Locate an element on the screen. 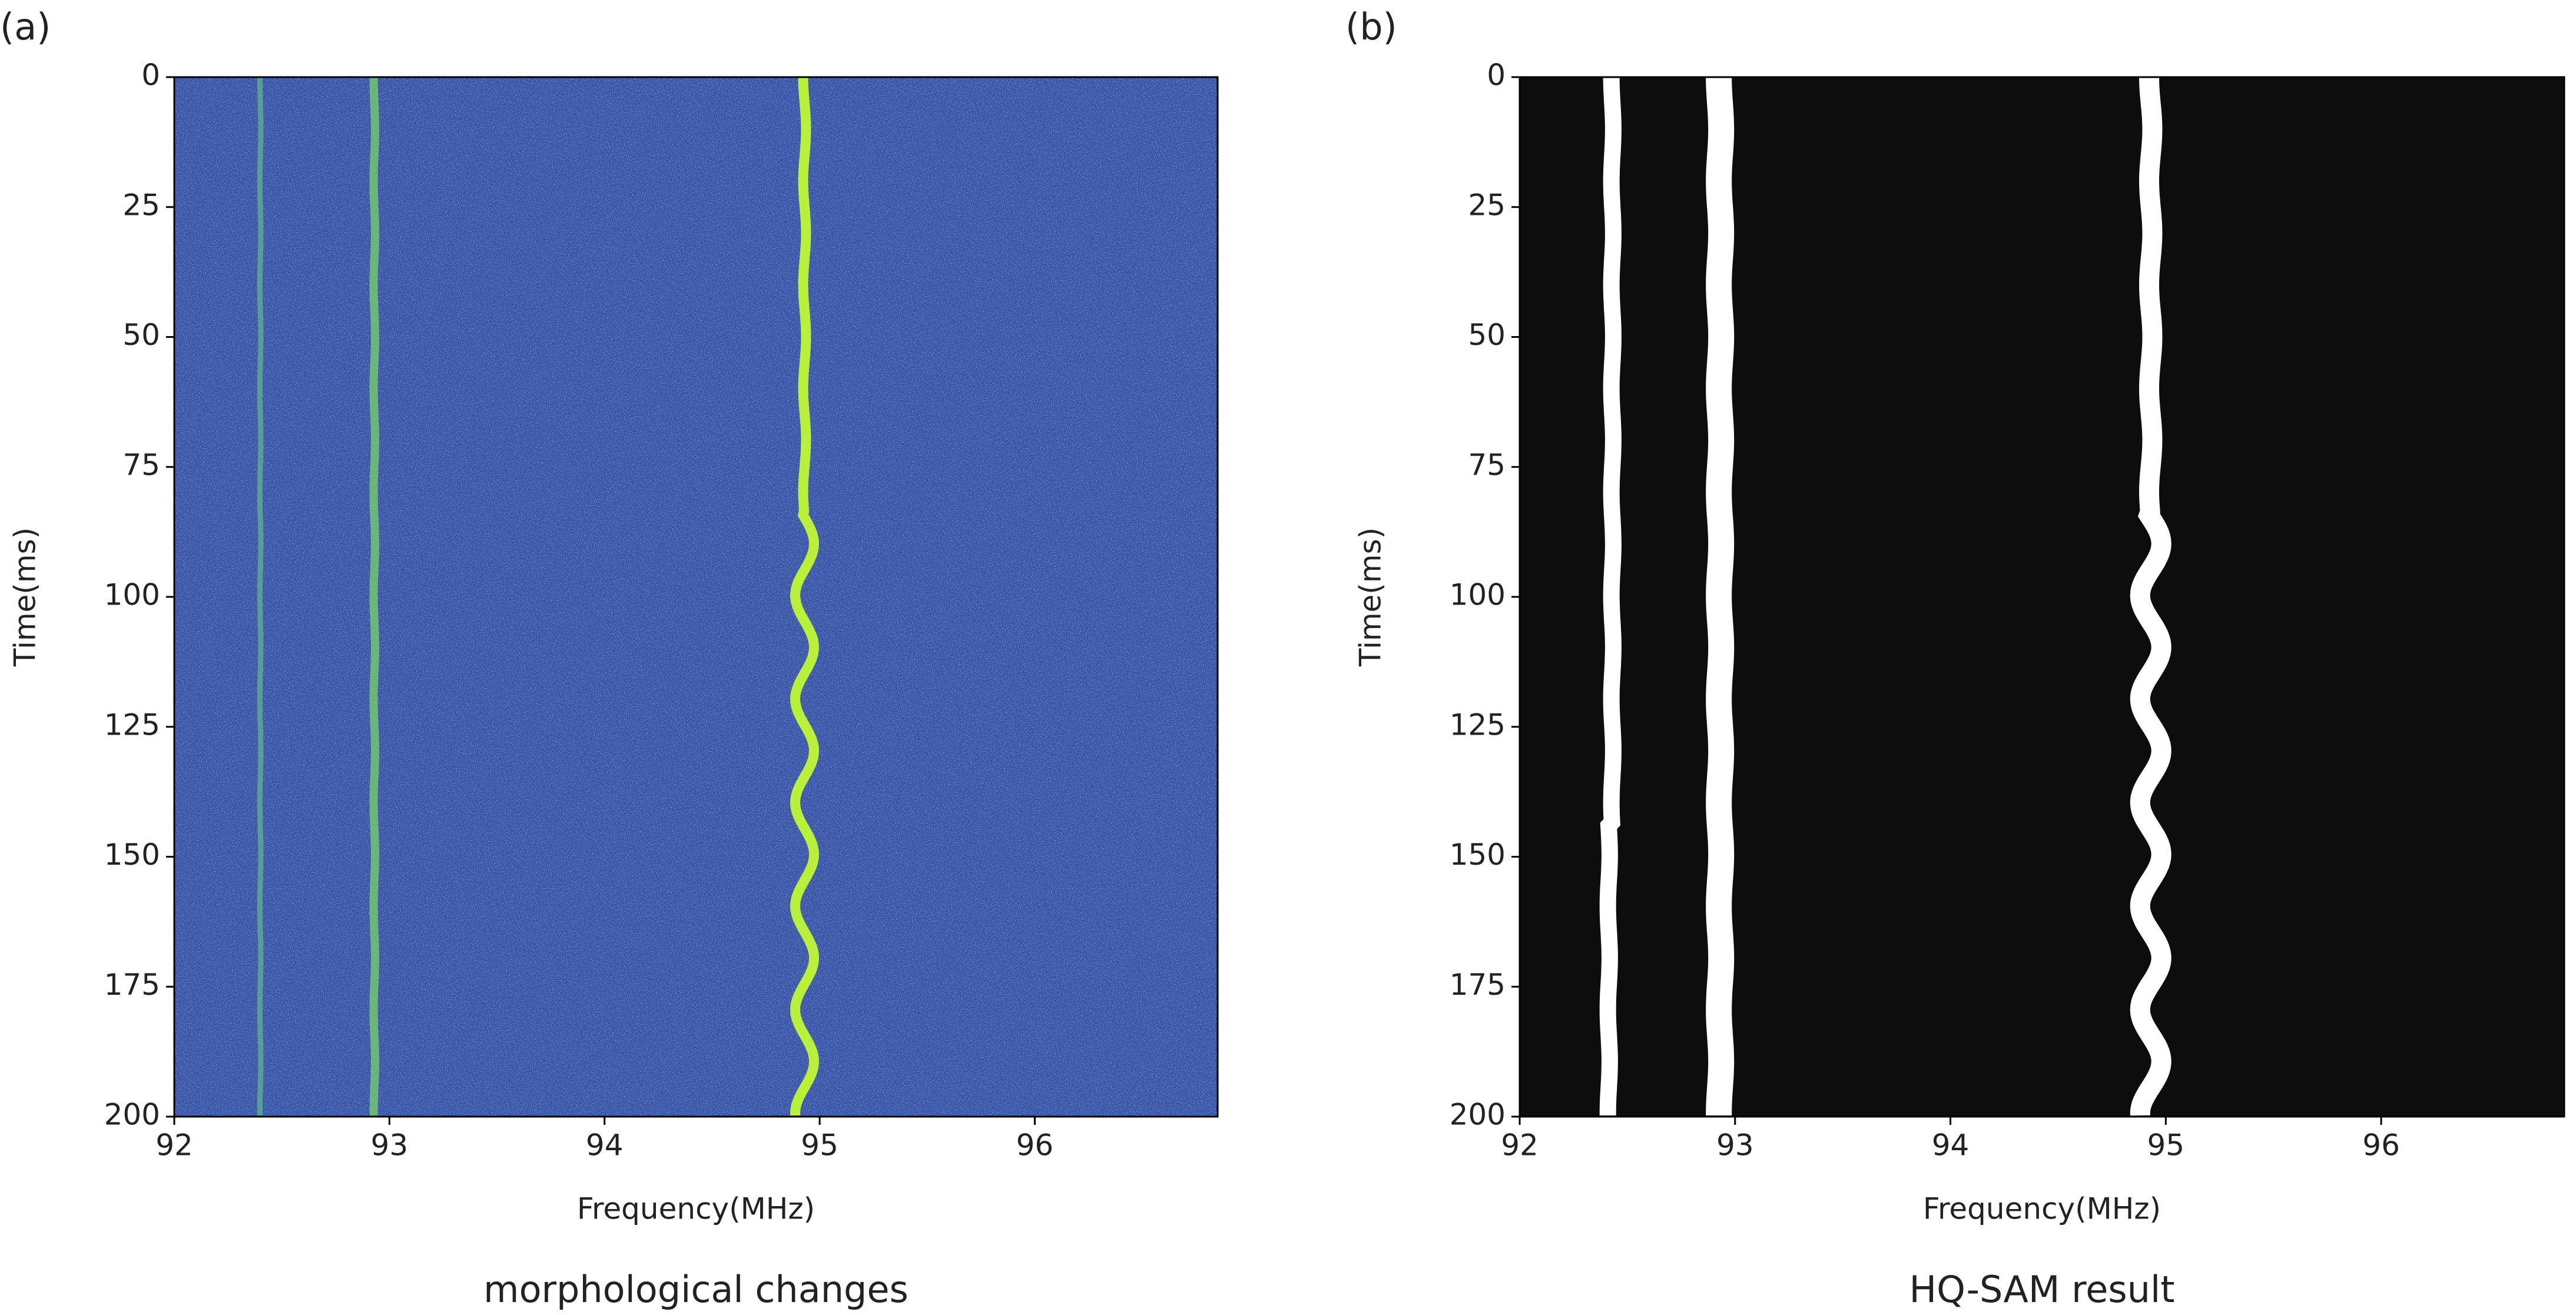 The image size is (2576, 1315). caption: morphological changes is located at coordinates (696, 1289).